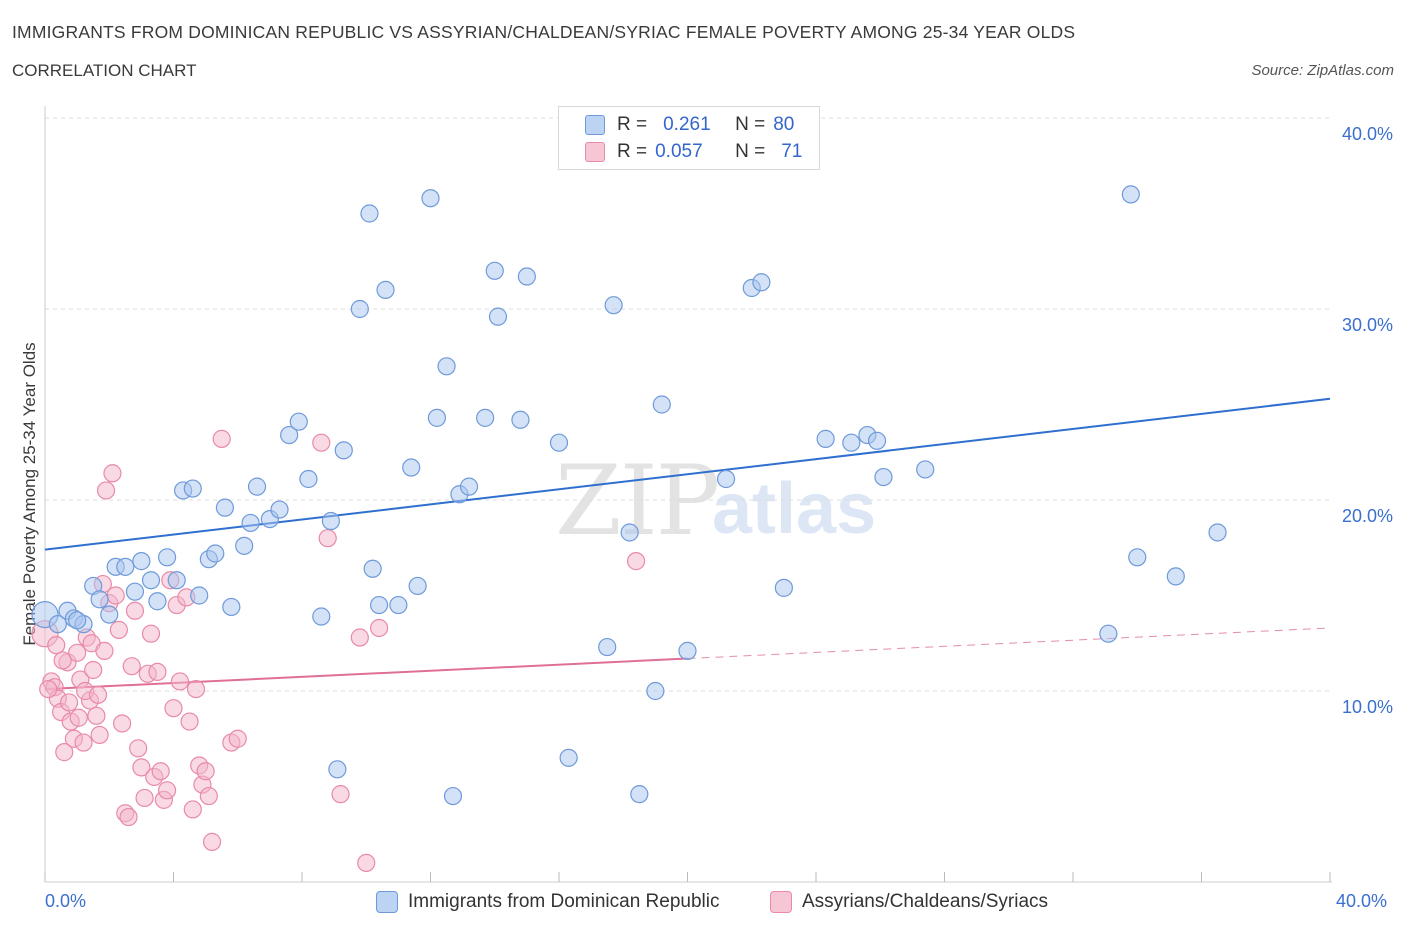 This screenshot has height=930, width=1406. What do you see at coordinates (679, 151) in the screenshot?
I see `legend-r-value: 0.057` at bounding box center [679, 151].